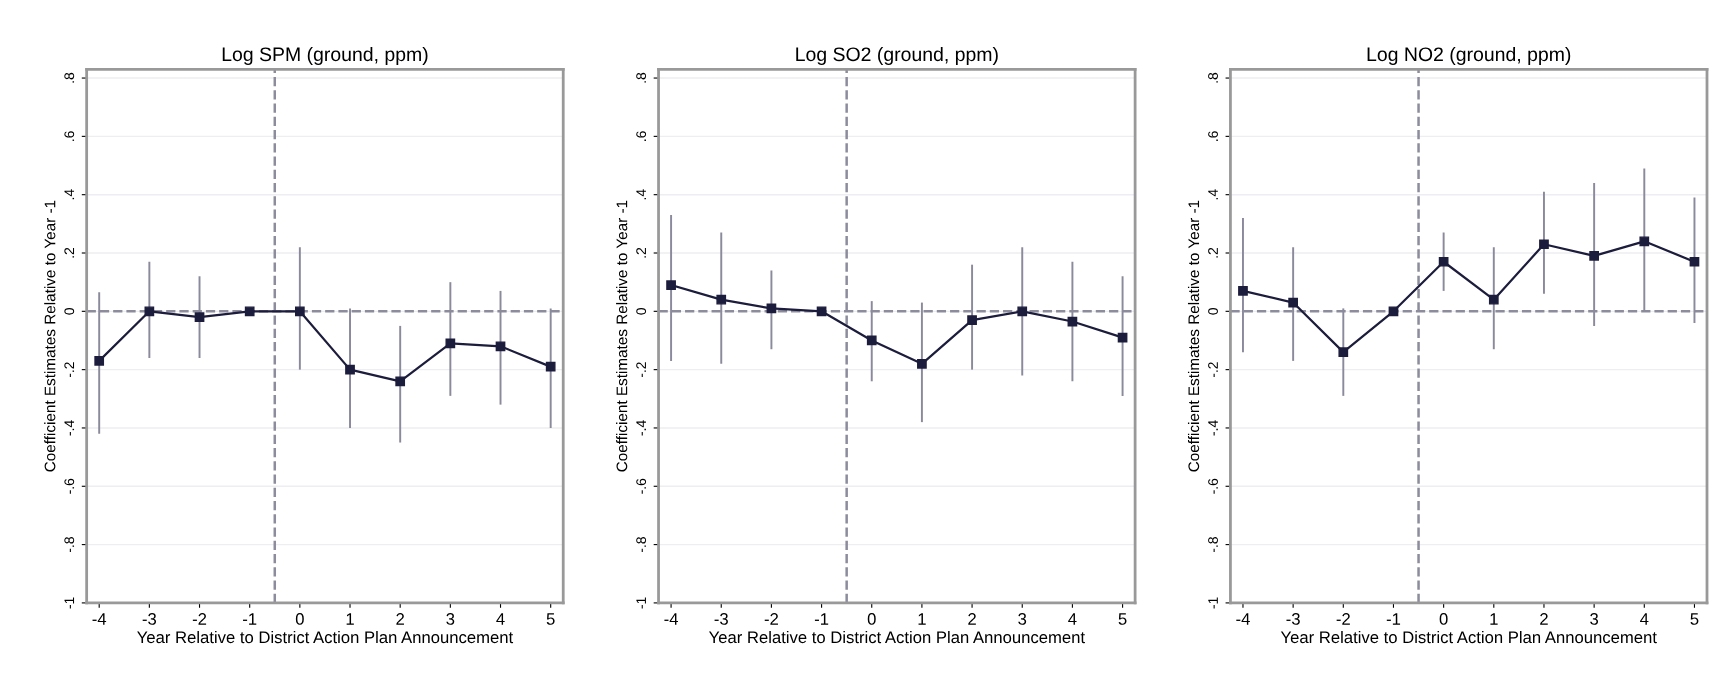  What do you see at coordinates (325, 55) in the screenshot?
I see `chart-title: Log SPM (ground, ppm)` at bounding box center [325, 55].